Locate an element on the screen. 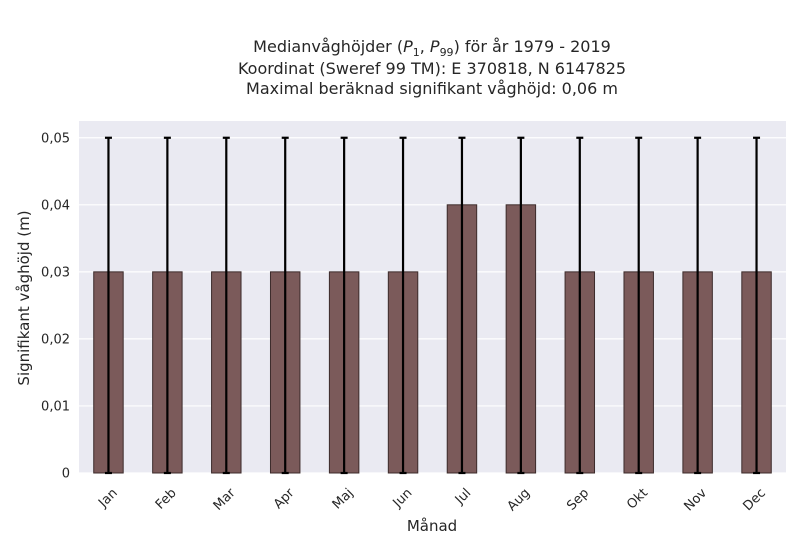  x-tick-label-apr: Apr is located at coordinates (284, 498).